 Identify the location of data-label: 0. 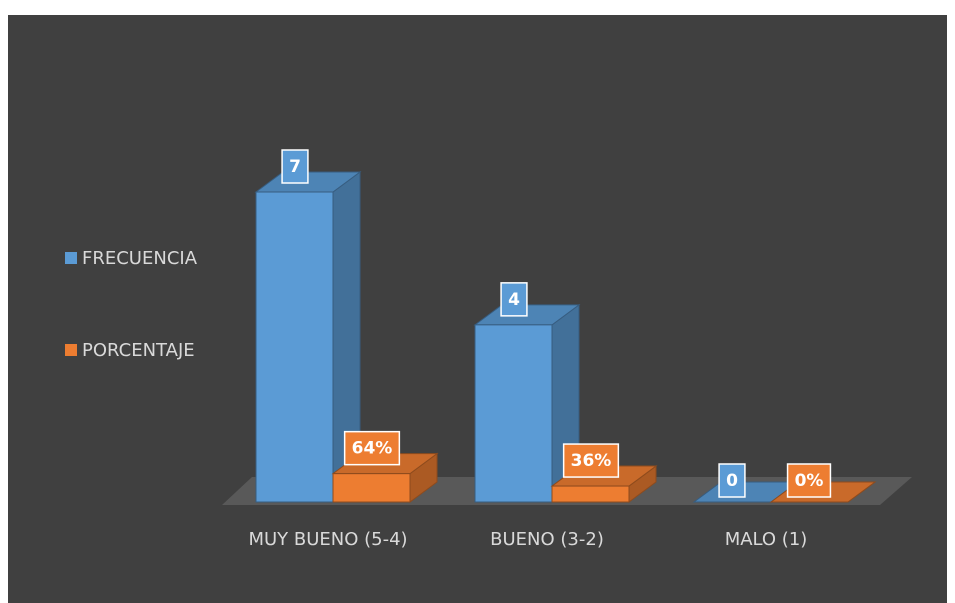
(732, 481).